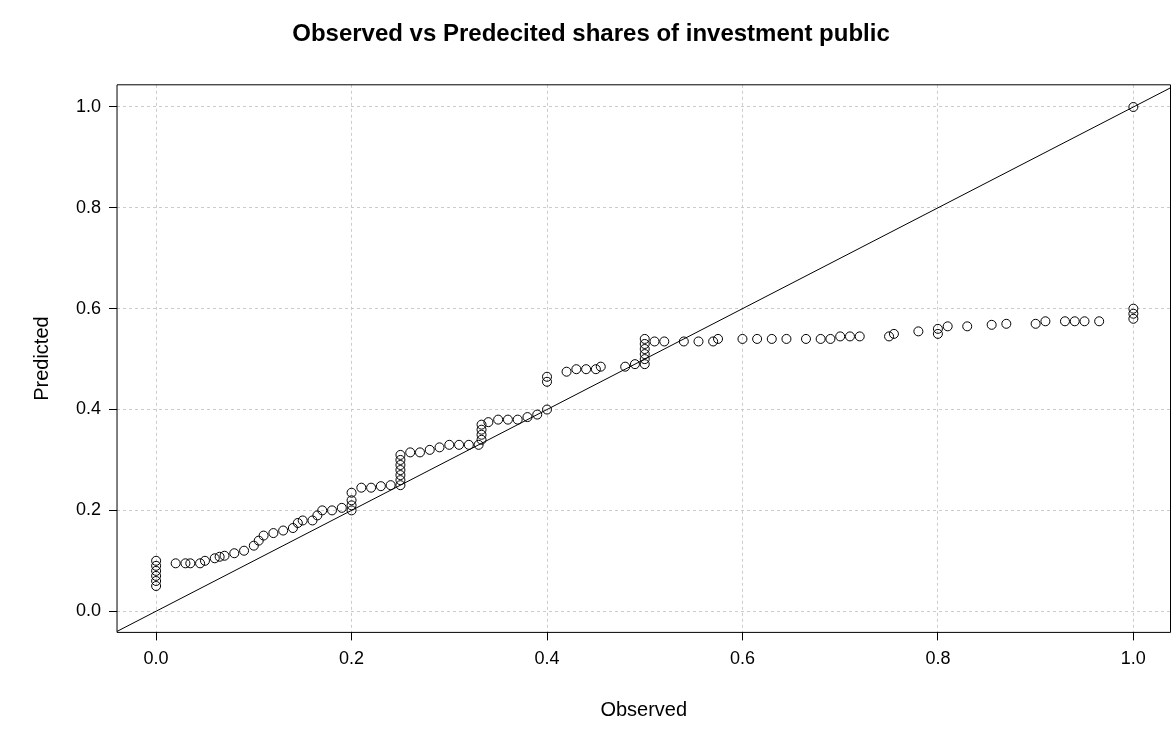  Describe the element at coordinates (40, 358) in the screenshot. I see `y-axis-title: Predicted` at that location.